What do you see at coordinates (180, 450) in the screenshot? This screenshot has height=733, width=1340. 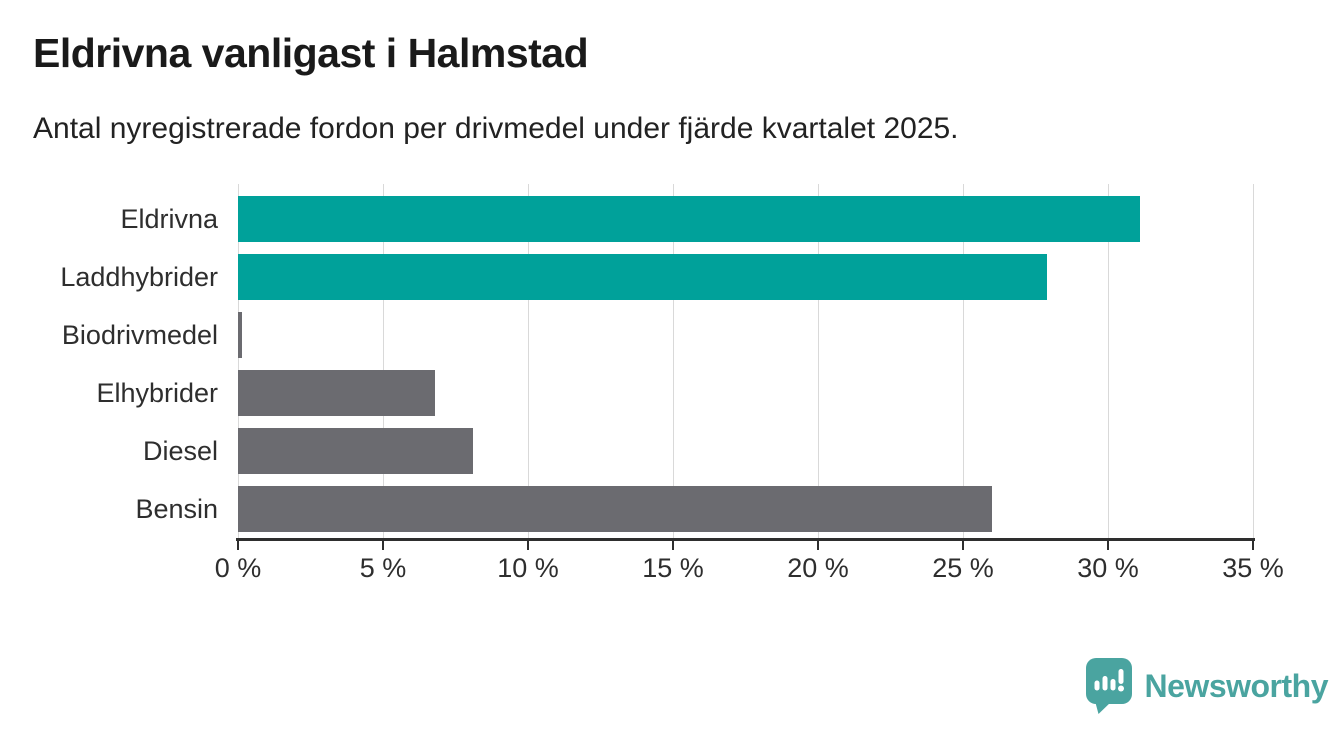 I see `category-label-diesel: Diesel` at bounding box center [180, 450].